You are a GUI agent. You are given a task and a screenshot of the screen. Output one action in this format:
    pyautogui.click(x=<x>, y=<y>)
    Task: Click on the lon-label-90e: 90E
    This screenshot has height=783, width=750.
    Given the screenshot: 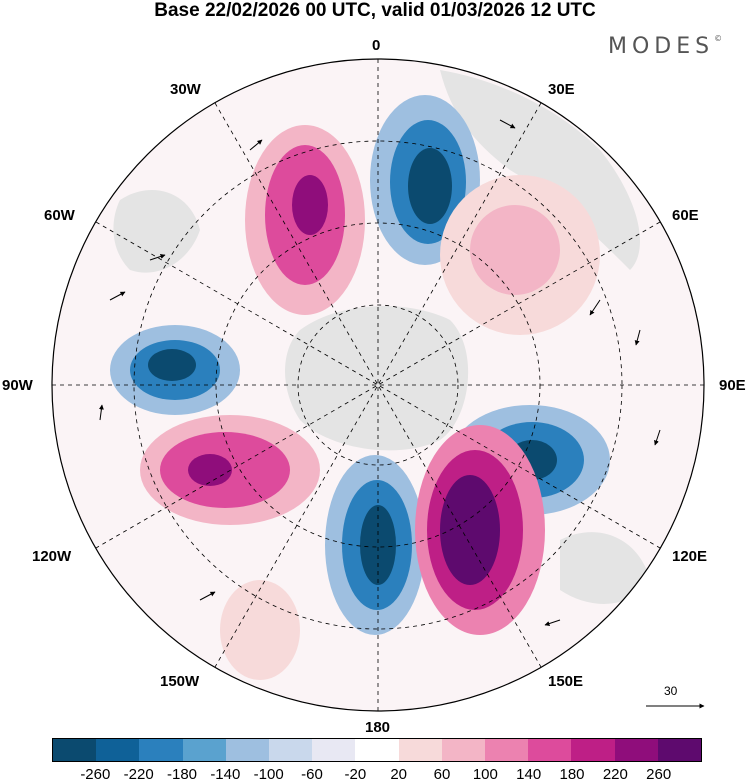 What is the action you would take?
    pyautogui.click(x=732, y=385)
    